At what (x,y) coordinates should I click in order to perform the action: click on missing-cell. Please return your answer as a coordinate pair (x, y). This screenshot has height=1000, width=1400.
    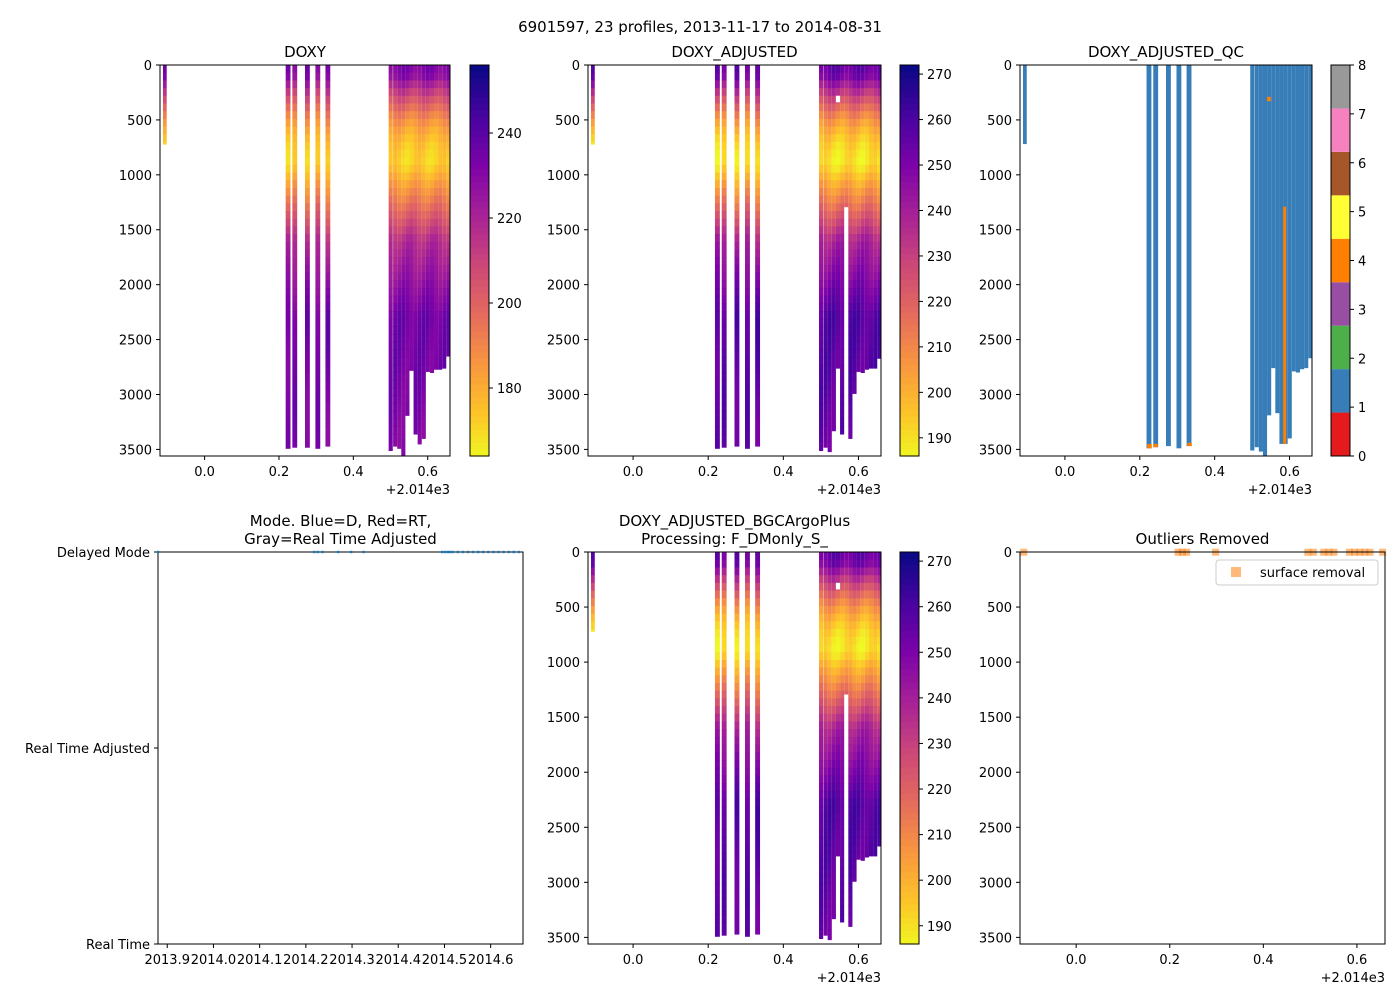
    Looking at the image, I should click on (838, 99).